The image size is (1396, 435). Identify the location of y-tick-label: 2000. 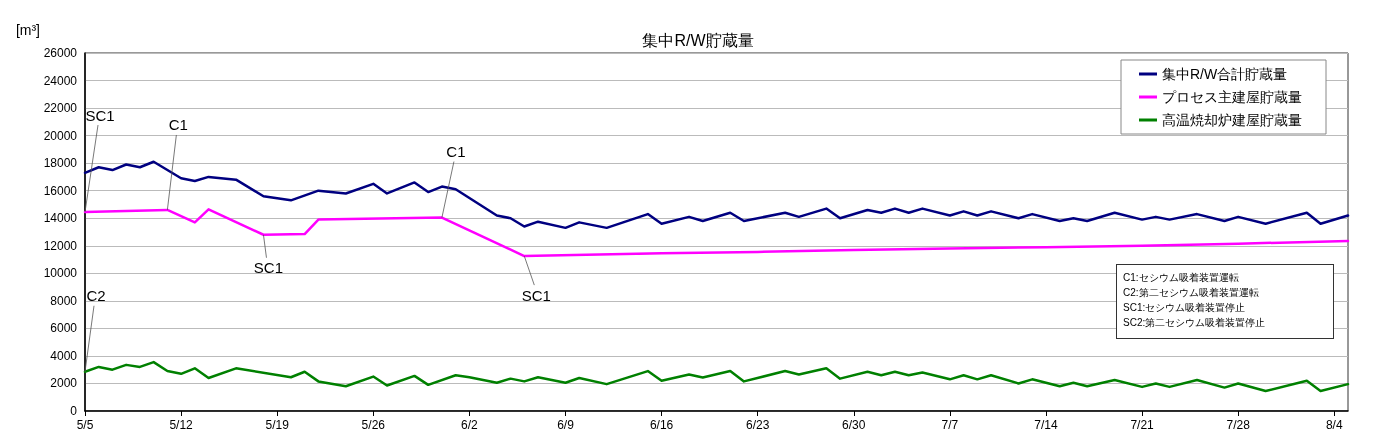
(64, 383).